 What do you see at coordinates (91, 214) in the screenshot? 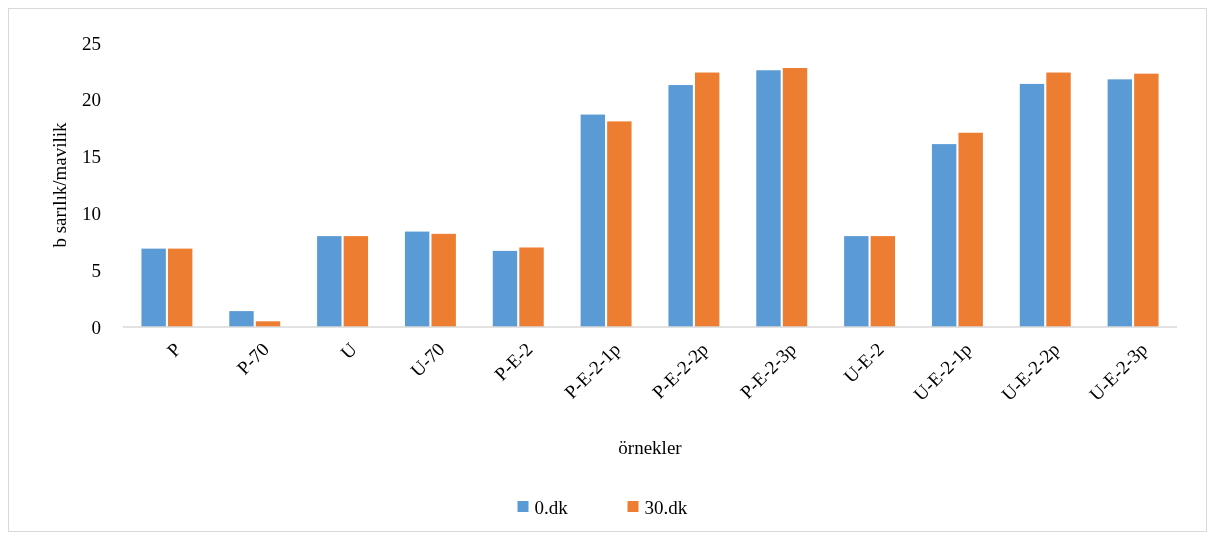
I see `y-tick-label: 10` at bounding box center [91, 214].